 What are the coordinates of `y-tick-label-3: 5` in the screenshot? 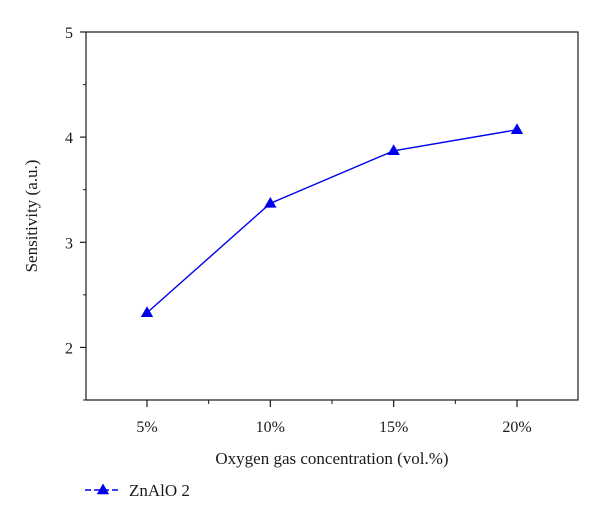 It's located at (69, 33).